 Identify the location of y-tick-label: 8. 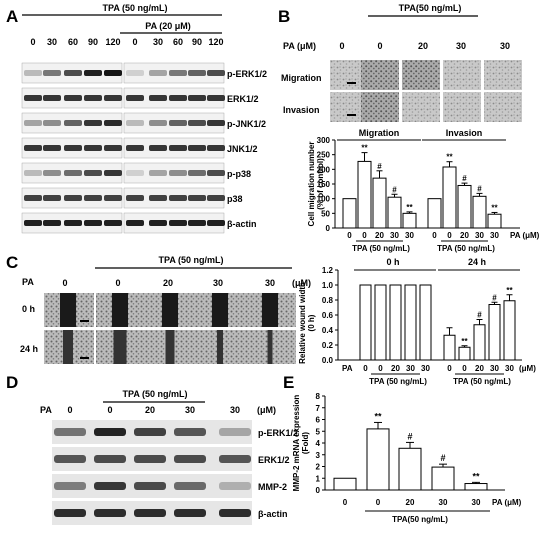
(318, 396).